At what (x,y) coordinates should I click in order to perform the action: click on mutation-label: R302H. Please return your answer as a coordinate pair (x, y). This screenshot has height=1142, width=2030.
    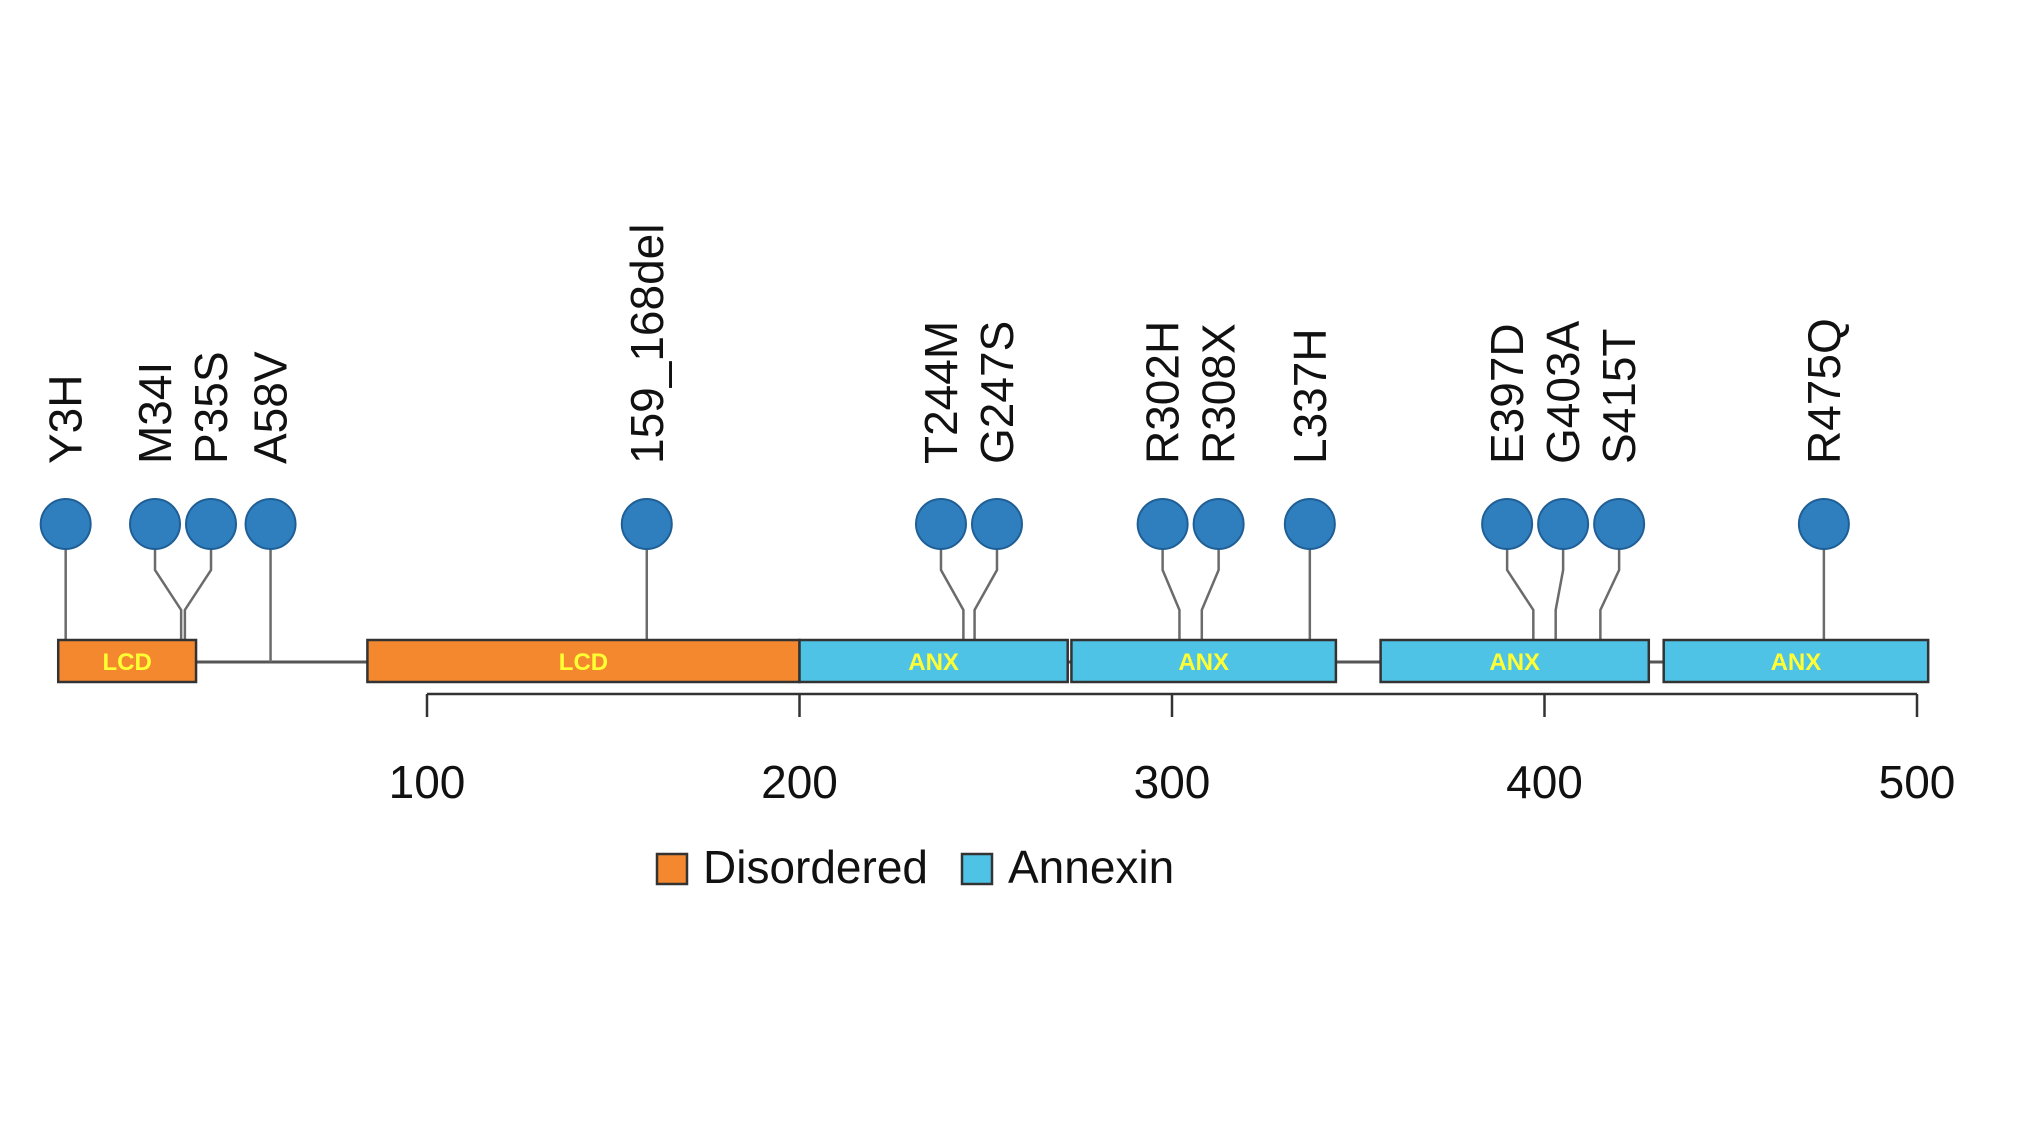
    Looking at the image, I should click on (1163, 392).